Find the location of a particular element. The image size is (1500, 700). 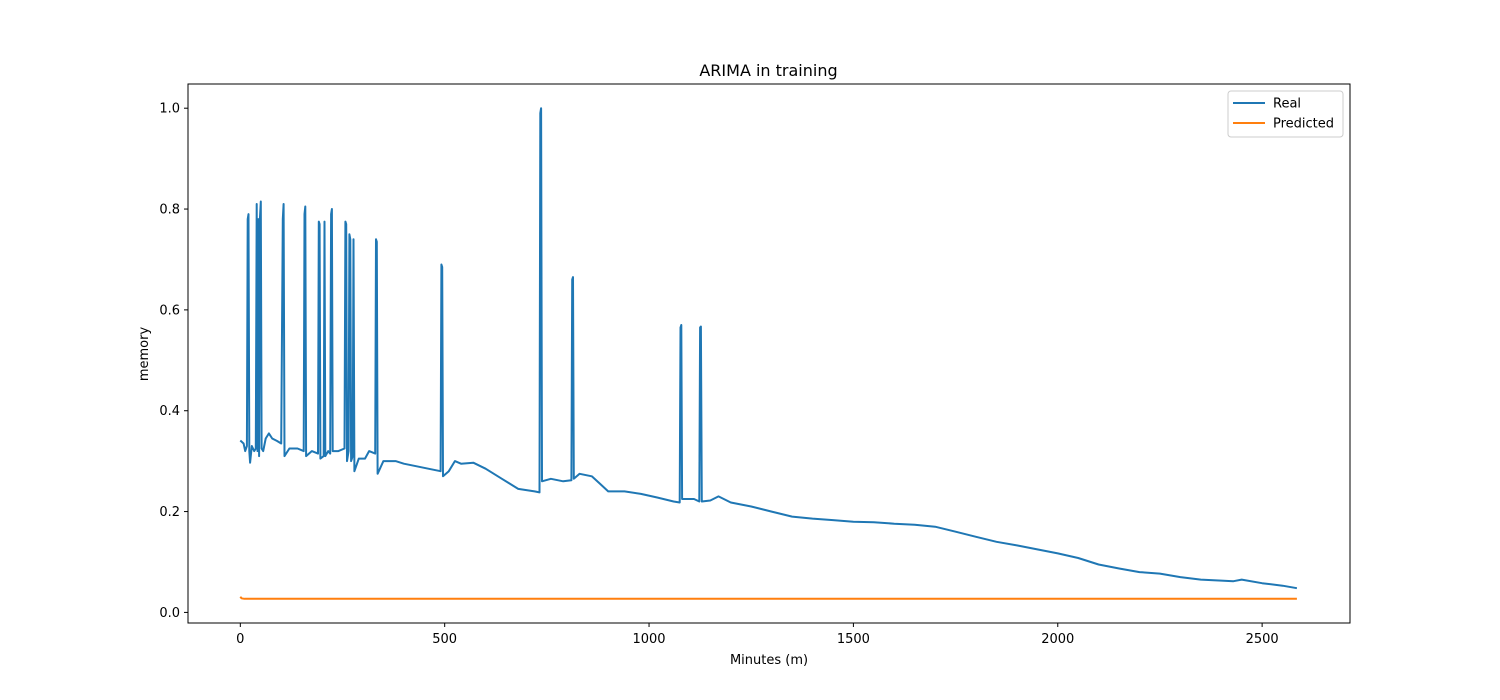

y-tick-label: 0.0 is located at coordinates (169, 613).